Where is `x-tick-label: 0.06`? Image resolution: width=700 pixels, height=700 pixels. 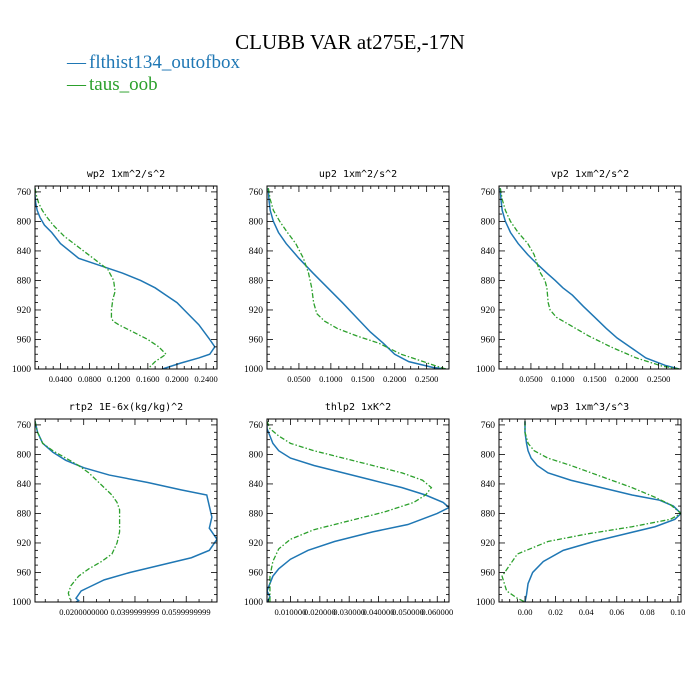 x-tick-label: 0.06 is located at coordinates (616, 612).